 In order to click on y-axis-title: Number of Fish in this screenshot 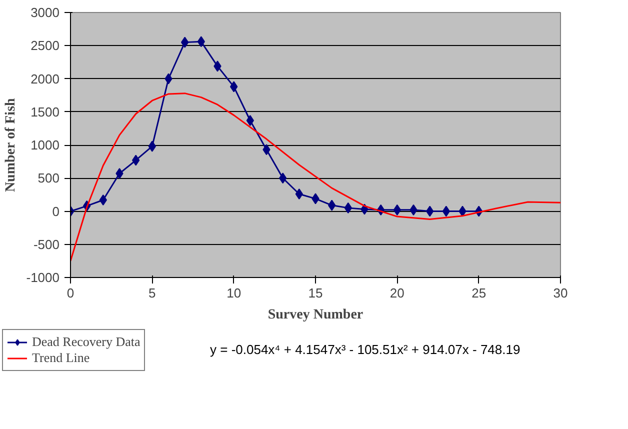, I will do `click(10, 145)`.